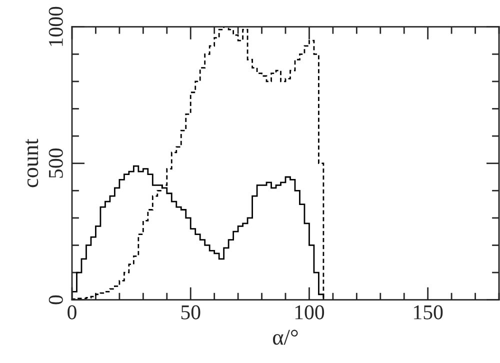 The height and width of the screenshot is (363, 500). I want to click on x-tick-label: 150, so click(428, 312).